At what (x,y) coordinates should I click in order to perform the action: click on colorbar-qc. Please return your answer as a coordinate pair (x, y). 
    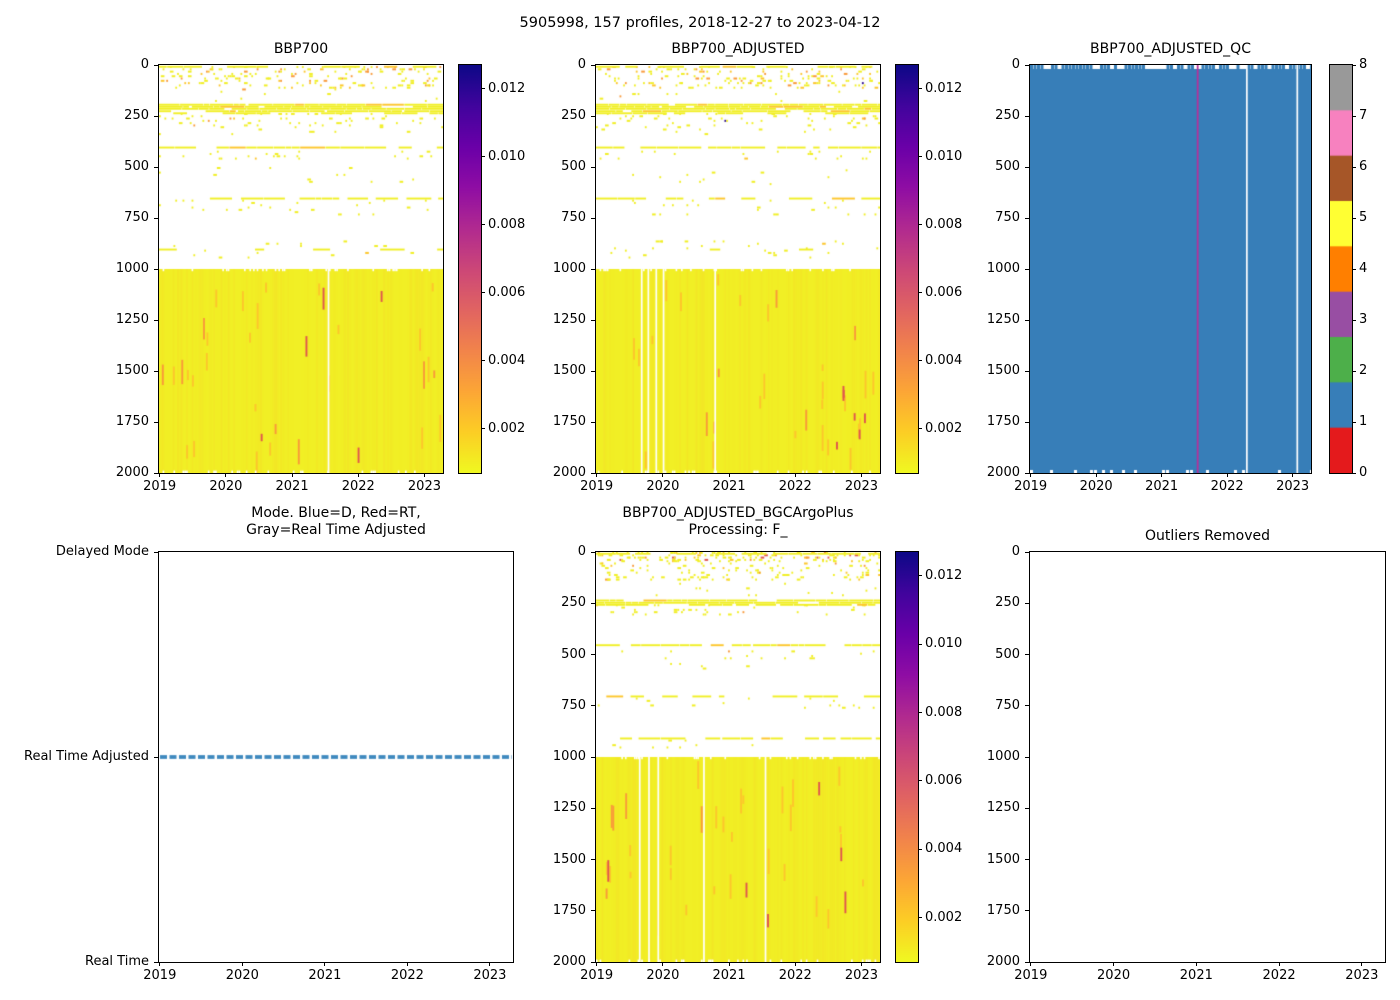
    Looking at the image, I should click on (1341, 269).